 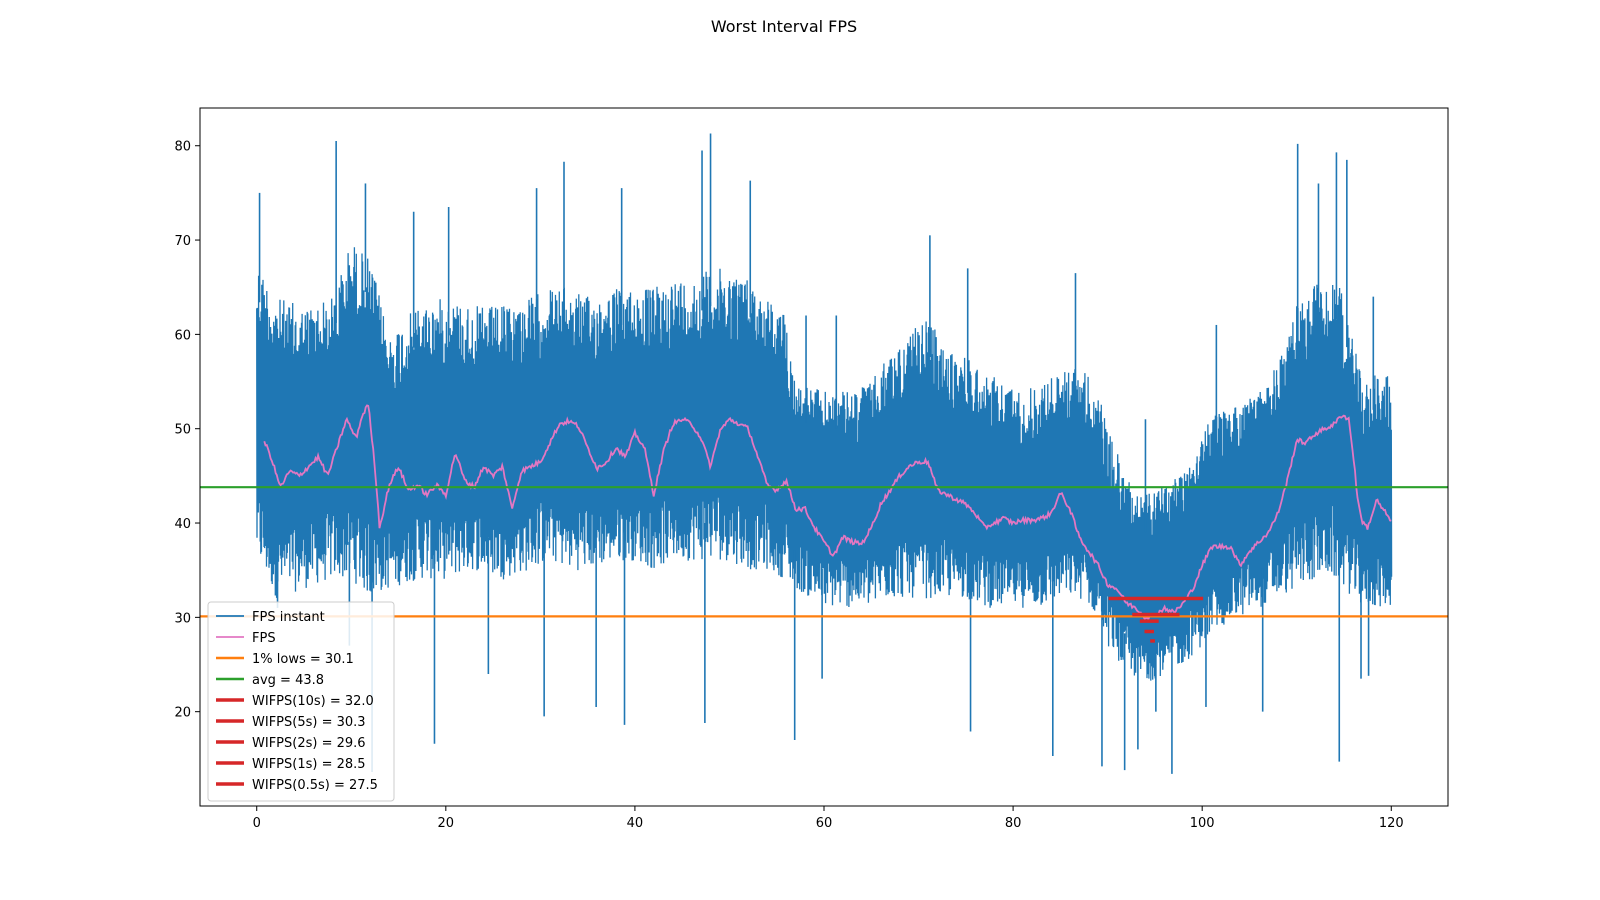 What do you see at coordinates (182, 618) in the screenshot?
I see `y-tick-label: 30` at bounding box center [182, 618].